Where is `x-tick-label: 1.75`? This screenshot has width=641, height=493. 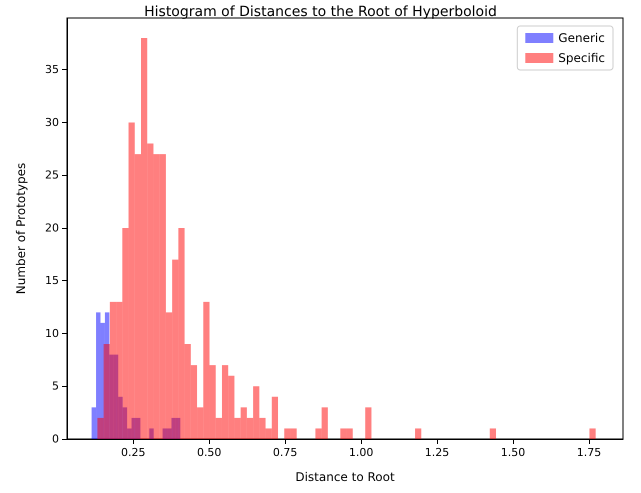 x-tick-label: 1.75 is located at coordinates (589, 452).